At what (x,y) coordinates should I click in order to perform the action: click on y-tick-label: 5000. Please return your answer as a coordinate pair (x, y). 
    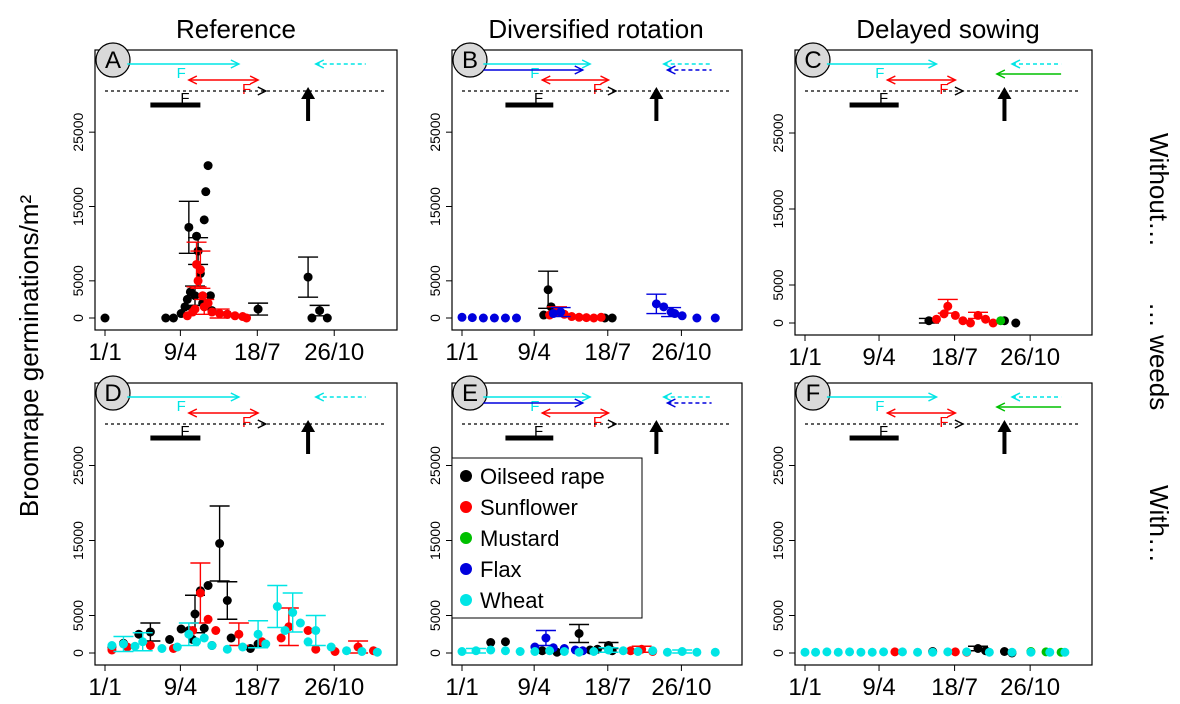
    Looking at the image, I should click on (778, 284).